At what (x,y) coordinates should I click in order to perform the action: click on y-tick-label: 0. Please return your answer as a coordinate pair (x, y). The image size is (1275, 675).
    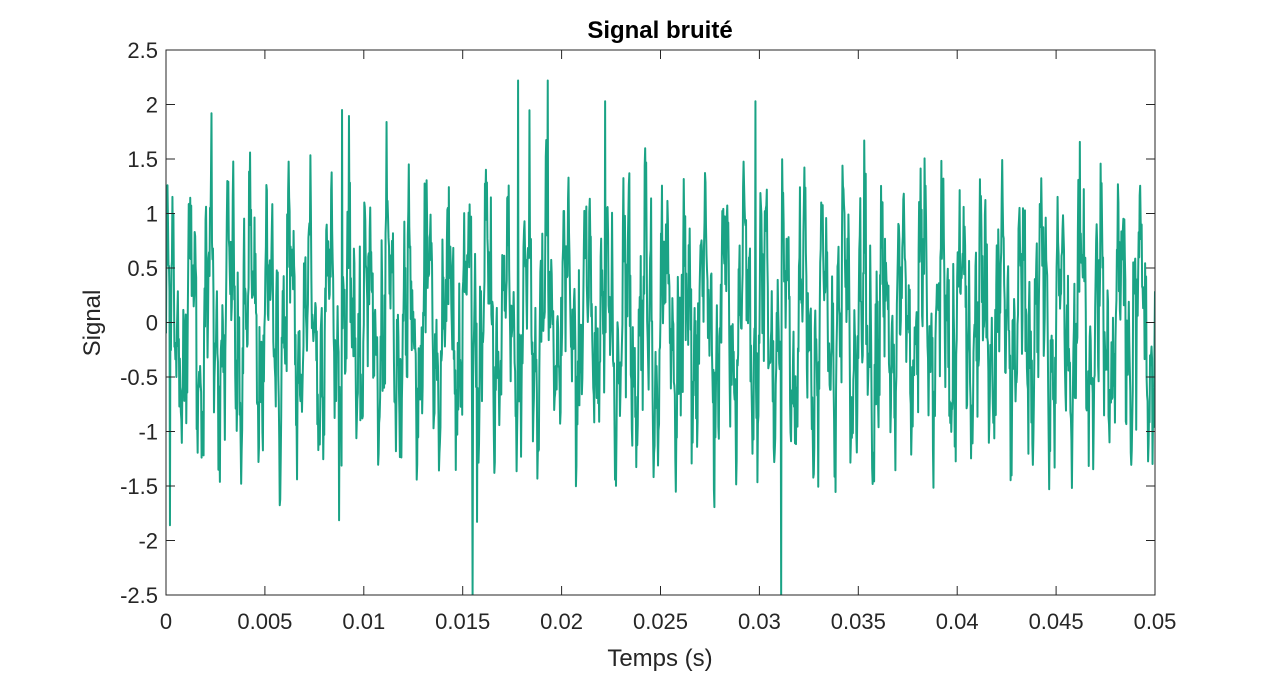
    Looking at the image, I should click on (152, 323).